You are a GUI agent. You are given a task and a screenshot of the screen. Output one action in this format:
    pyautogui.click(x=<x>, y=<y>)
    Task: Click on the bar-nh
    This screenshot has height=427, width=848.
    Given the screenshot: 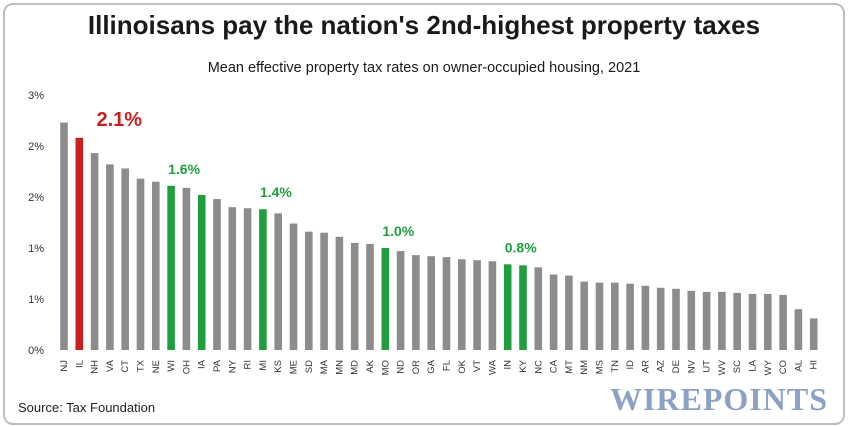 What is the action you would take?
    pyautogui.click(x=94, y=251)
    